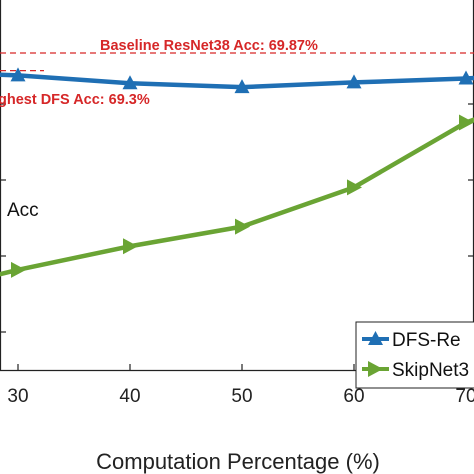  Describe the element at coordinates (464, 396) in the screenshot. I see `x-tick-label: 70` at that location.